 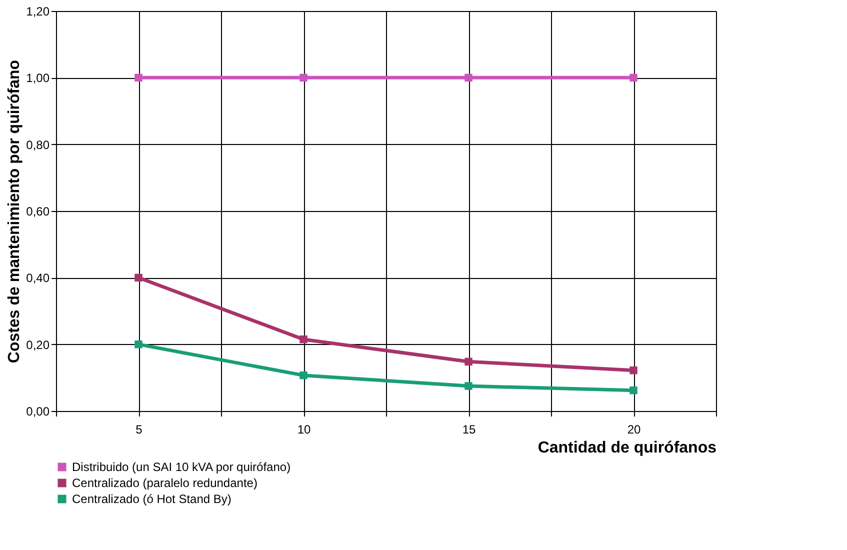 I want to click on y-tick-label: 0,00, so click(x=38, y=411).